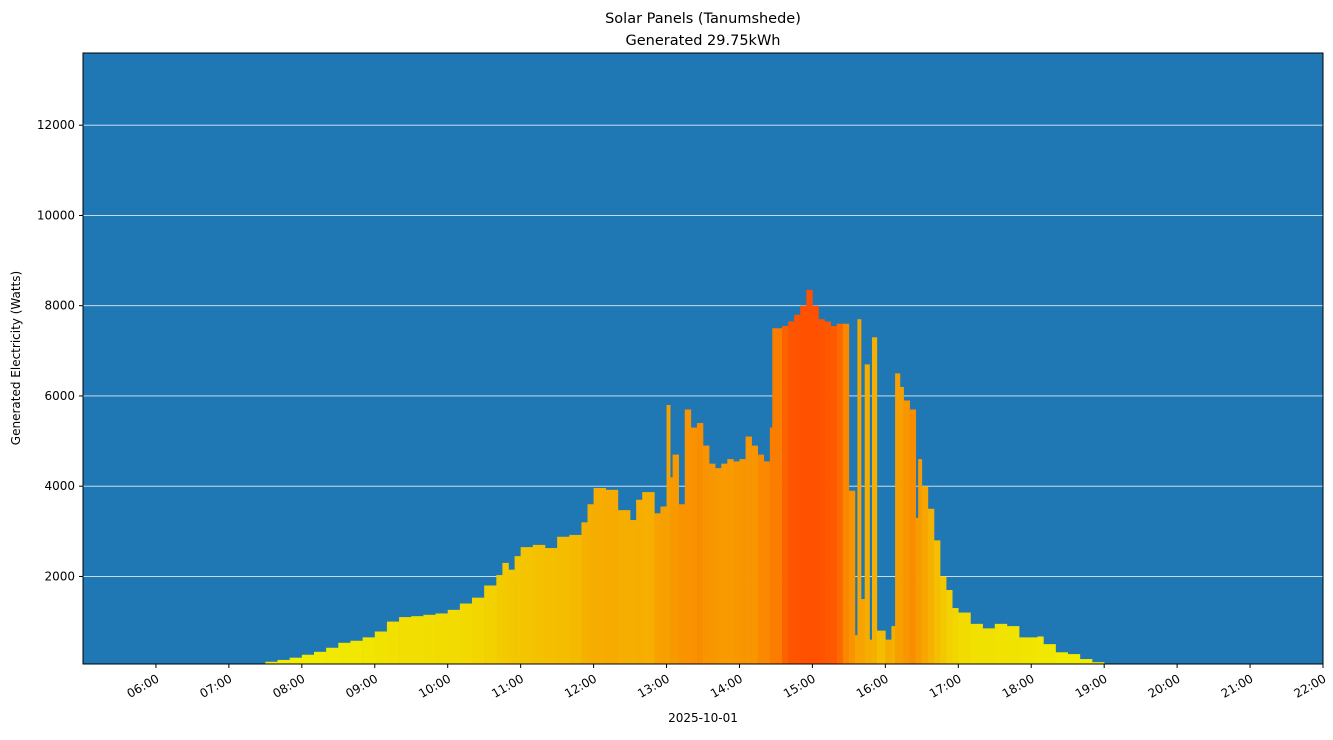 Image resolution: width=1333 pixels, height=740 pixels. What do you see at coordinates (59, 306) in the screenshot?
I see `y-tick-label: 8000` at bounding box center [59, 306].